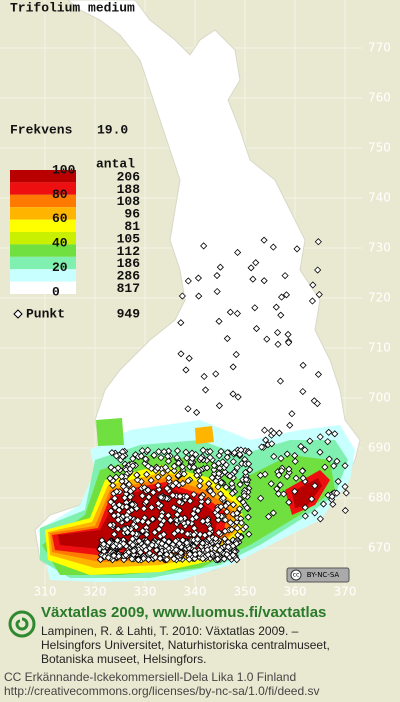 The height and width of the screenshot is (702, 400). Describe the element at coordinates (129, 263) in the screenshot. I see `count-value: 186` at that location.